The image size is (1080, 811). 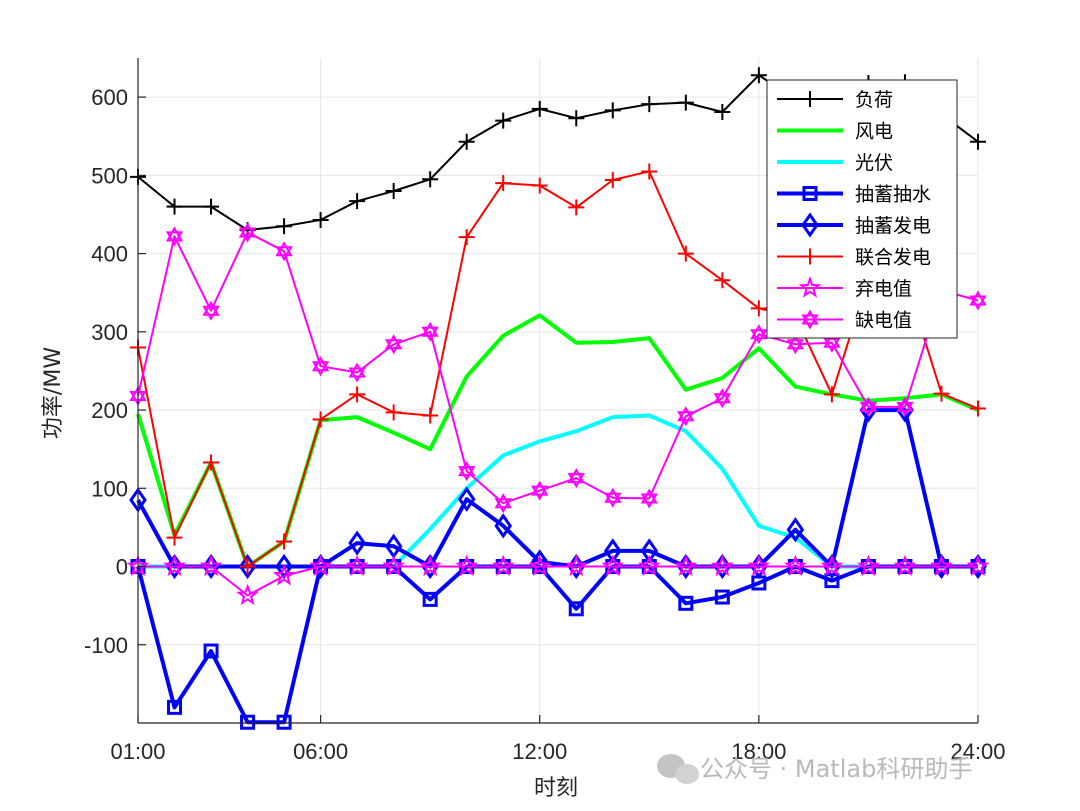 I want to click on y-ticks: -100 0 100 200 300 400 500 600, so click(x=115, y=371).